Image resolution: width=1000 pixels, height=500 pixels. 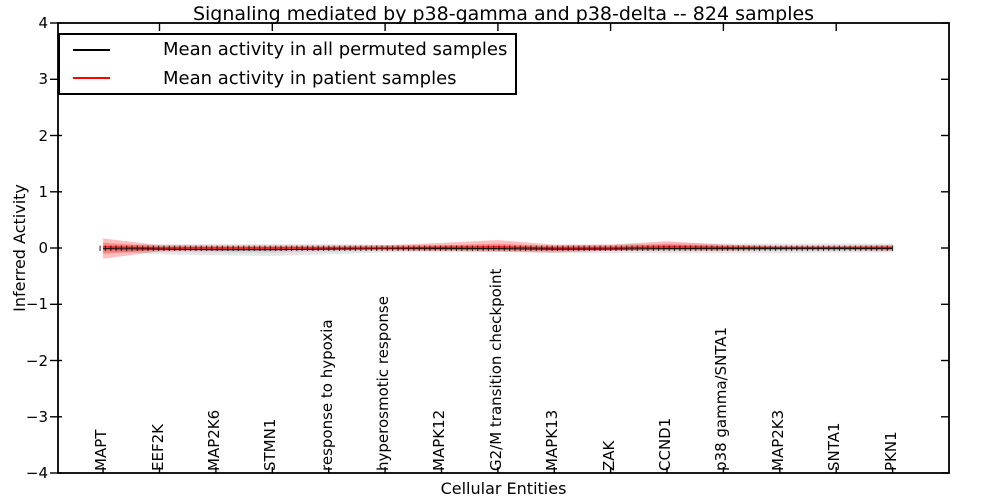 I want to click on x-category-label: G2/M transition checkpoint, so click(x=495, y=369).